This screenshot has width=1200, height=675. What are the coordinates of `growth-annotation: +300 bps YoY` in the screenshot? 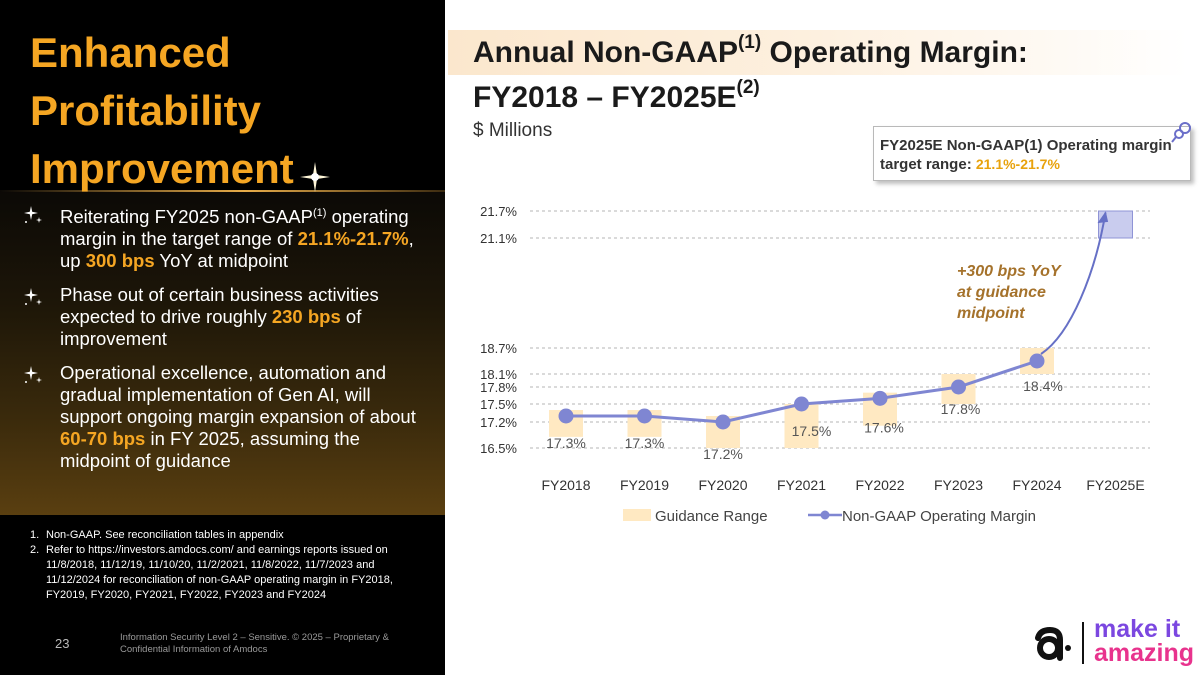 It's located at (1009, 271).